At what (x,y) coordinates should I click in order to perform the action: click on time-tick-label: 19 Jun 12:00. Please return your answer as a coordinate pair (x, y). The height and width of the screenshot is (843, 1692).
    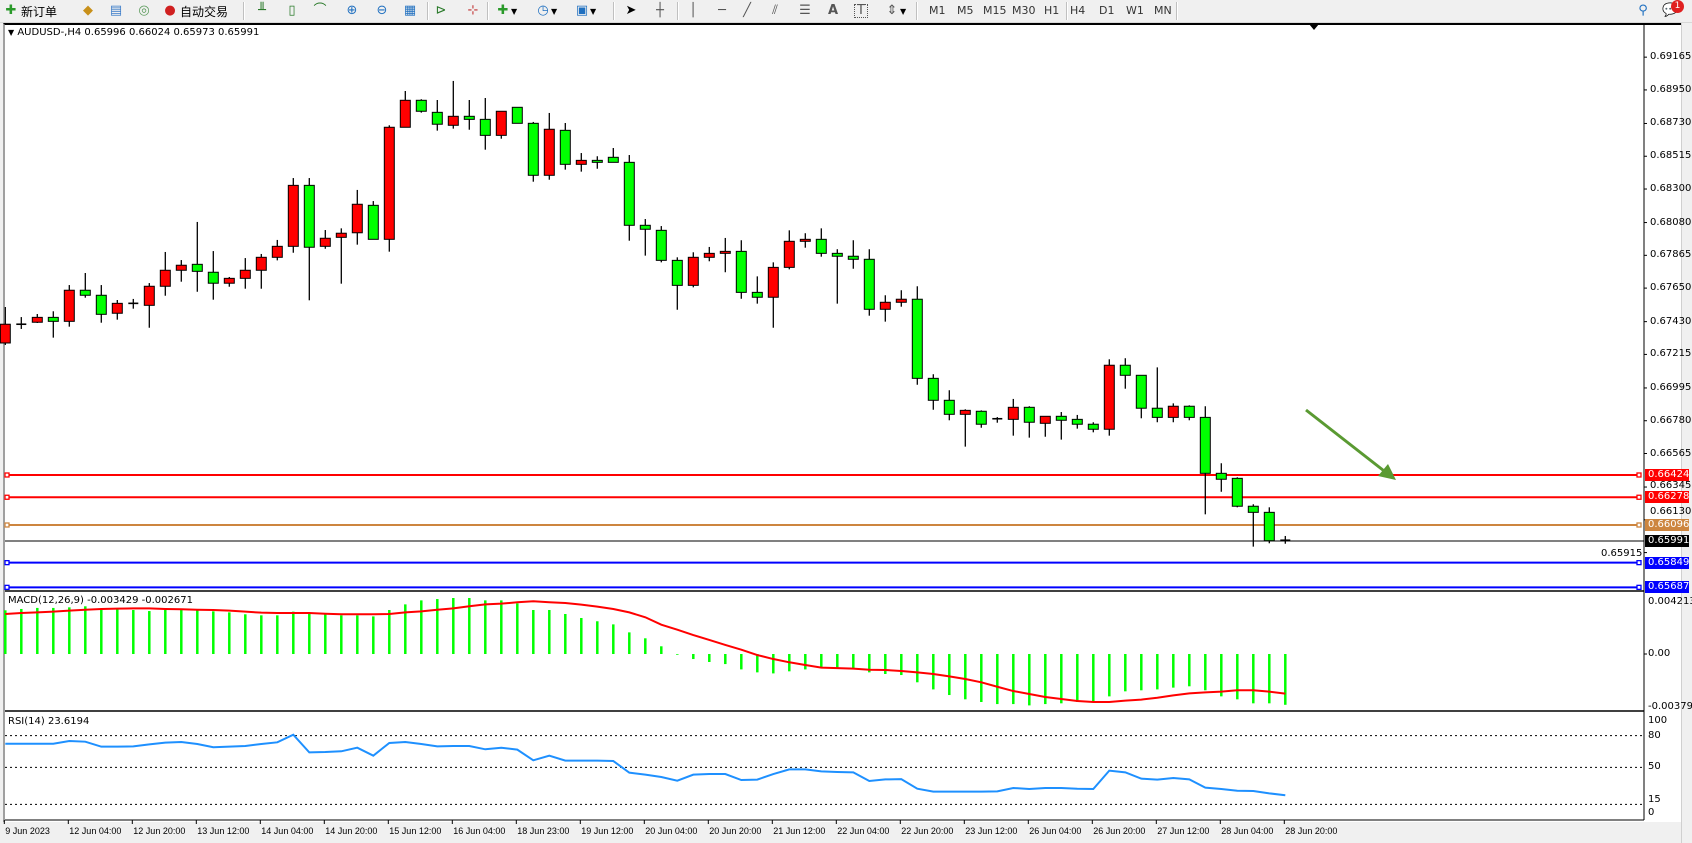
    Looking at the image, I should click on (607, 831).